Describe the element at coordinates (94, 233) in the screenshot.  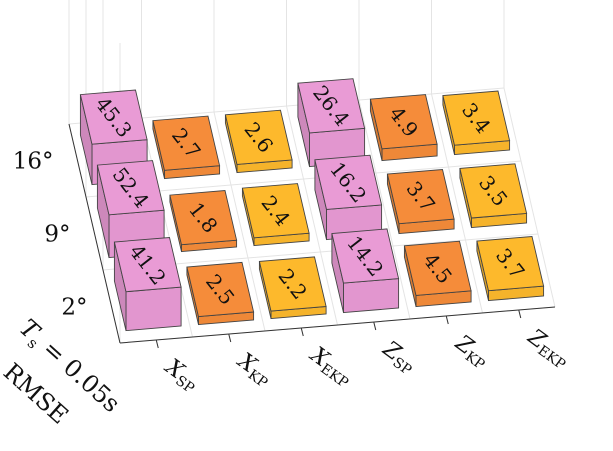
I see `y-axis-line` at that location.